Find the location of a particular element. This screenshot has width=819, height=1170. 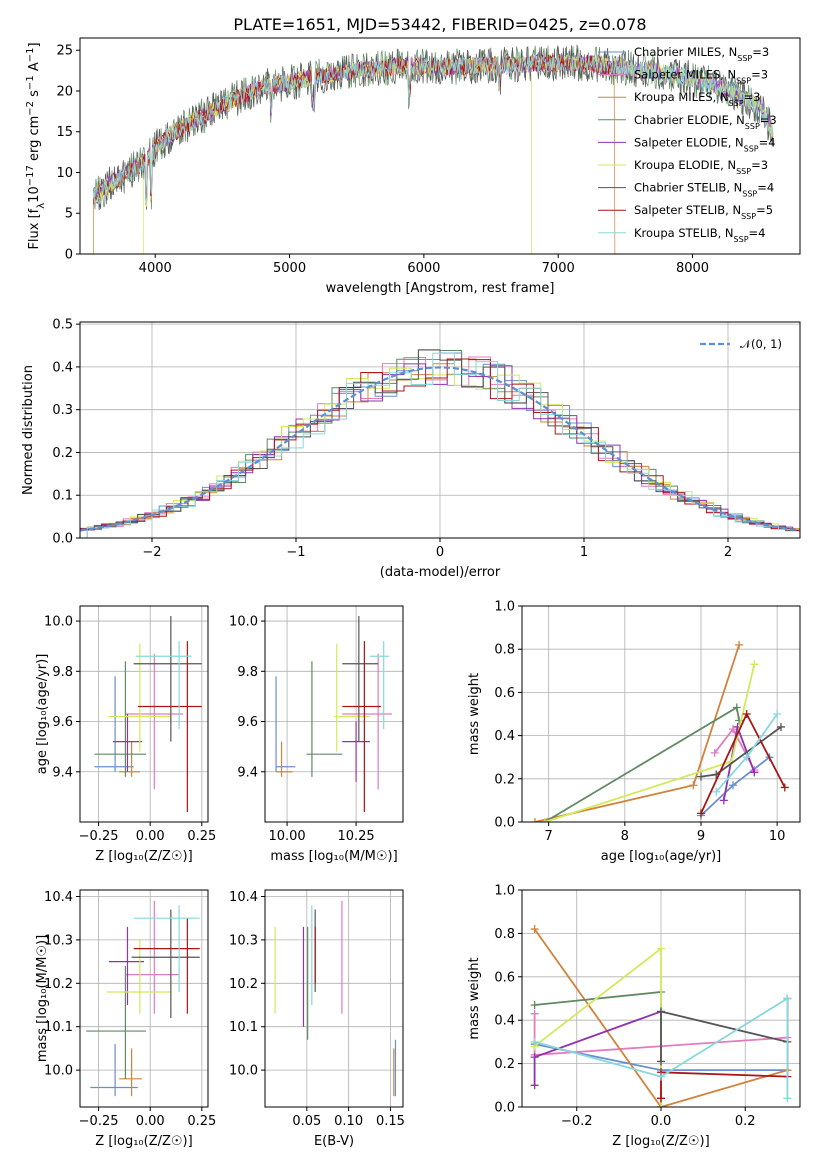

y-tick-label: 10.4 is located at coordinates (243, 897).